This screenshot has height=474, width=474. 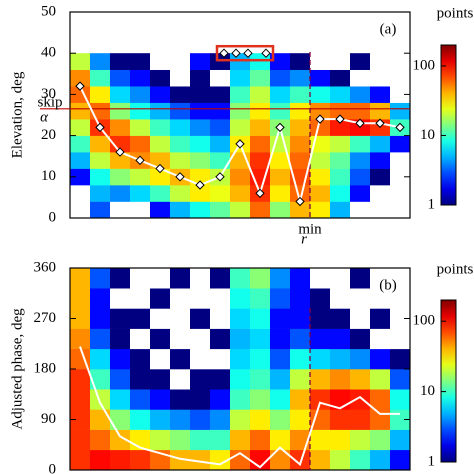 What do you see at coordinates (448, 381) in the screenshot?
I see `colorbar` at bounding box center [448, 381].